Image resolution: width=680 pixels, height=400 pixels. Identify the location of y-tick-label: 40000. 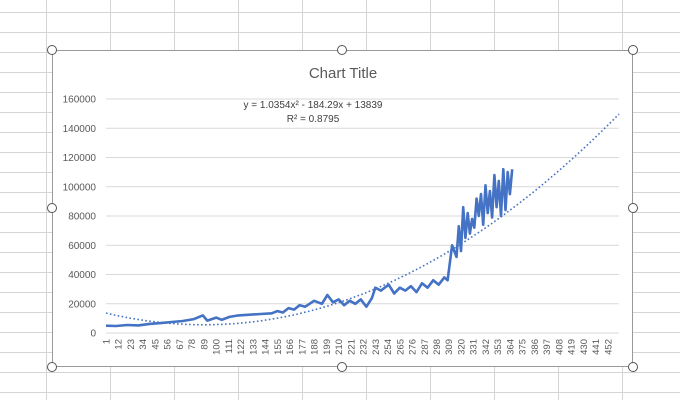
(82, 275).